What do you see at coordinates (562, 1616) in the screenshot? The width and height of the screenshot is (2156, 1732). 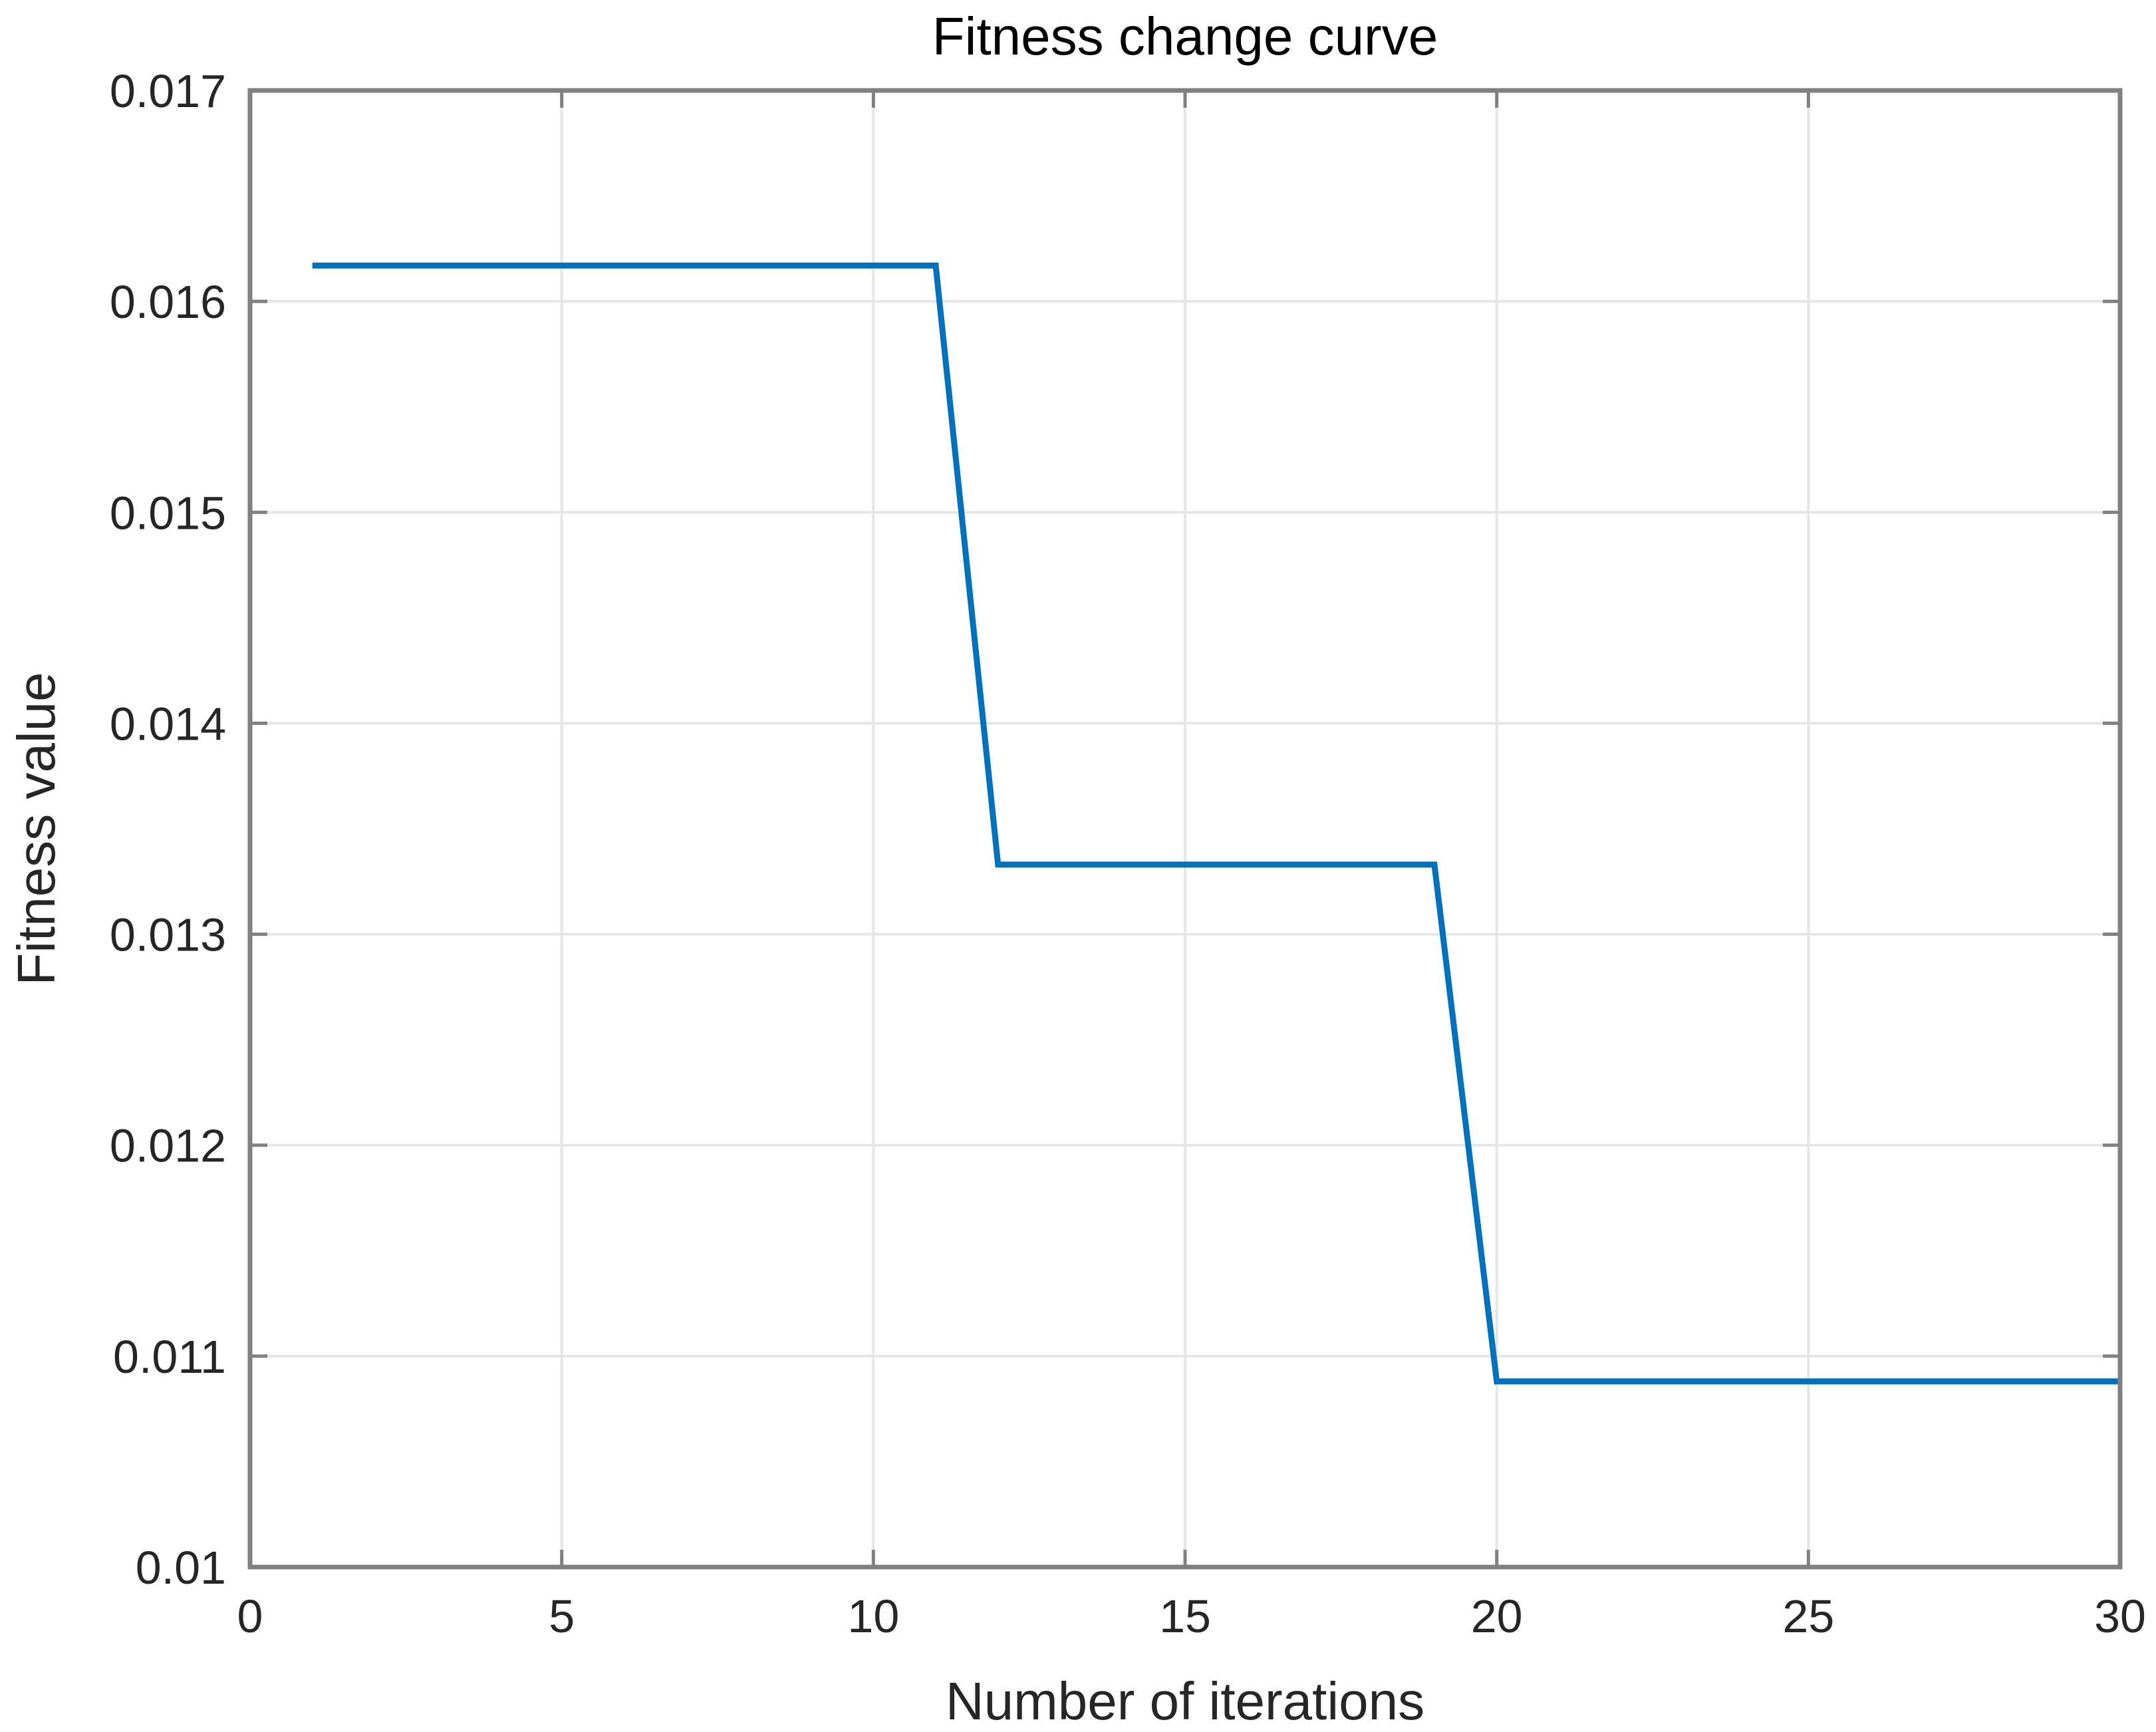 I see `x-tick-label: 5` at bounding box center [562, 1616].